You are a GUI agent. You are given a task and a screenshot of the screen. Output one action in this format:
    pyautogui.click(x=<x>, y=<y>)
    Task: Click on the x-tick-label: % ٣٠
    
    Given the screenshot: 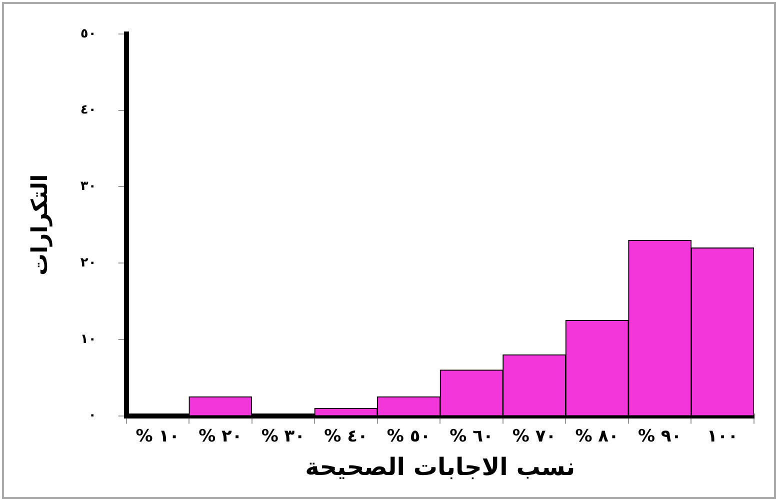 What is the action you would take?
    pyautogui.click(x=283, y=436)
    